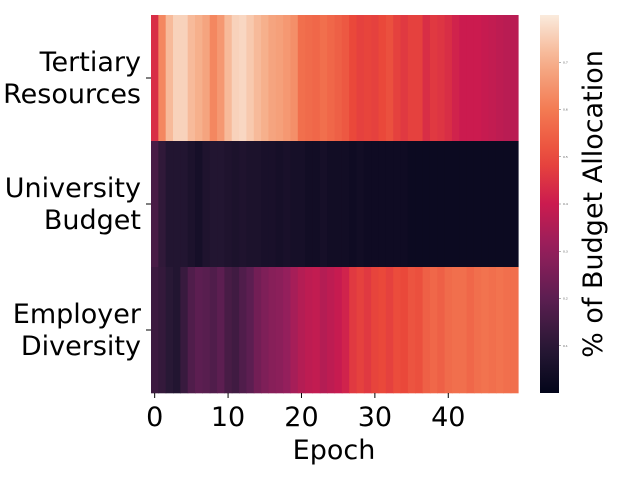  Describe the element at coordinates (77, 330) in the screenshot. I see `row-label: Employer Diversity` at that location.